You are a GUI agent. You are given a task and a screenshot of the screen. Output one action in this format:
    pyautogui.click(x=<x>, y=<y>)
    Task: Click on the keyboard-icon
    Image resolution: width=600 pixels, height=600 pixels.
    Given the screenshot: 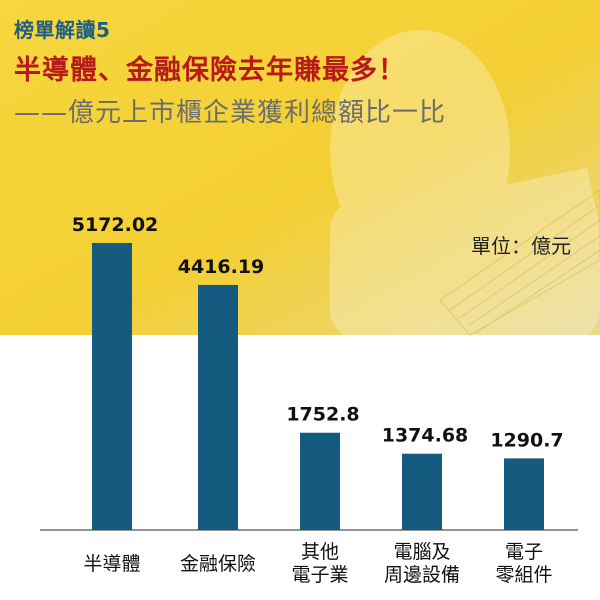 What is the action you would take?
    pyautogui.click(x=519, y=262)
    